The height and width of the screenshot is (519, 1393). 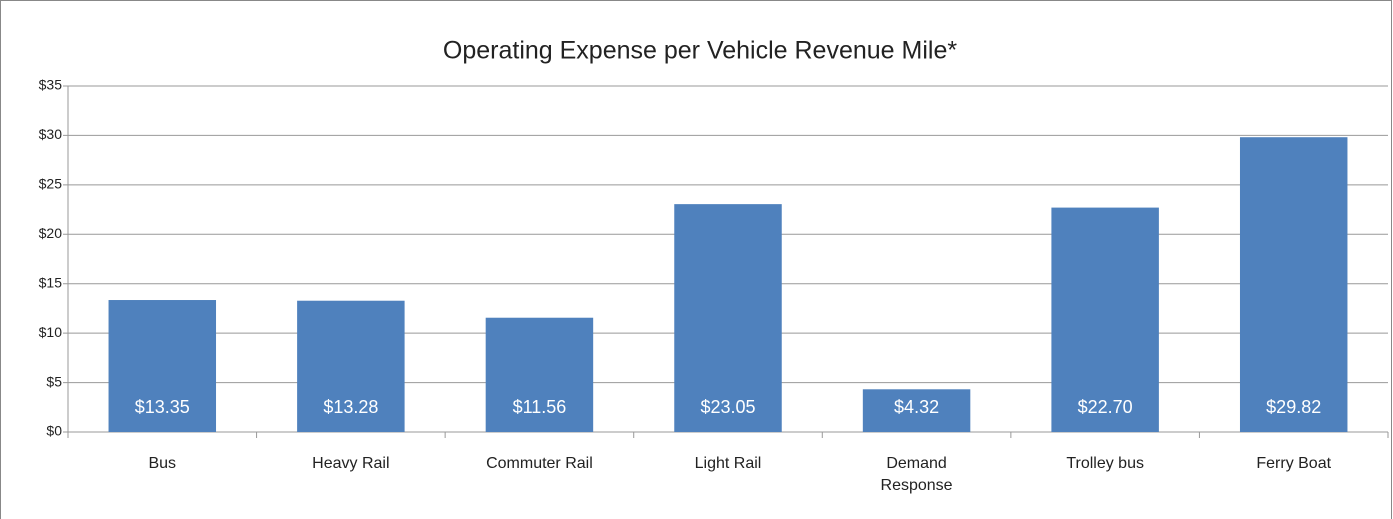 What do you see at coordinates (728, 463) in the screenshot?
I see `x-tick-label: Light Rail` at bounding box center [728, 463].